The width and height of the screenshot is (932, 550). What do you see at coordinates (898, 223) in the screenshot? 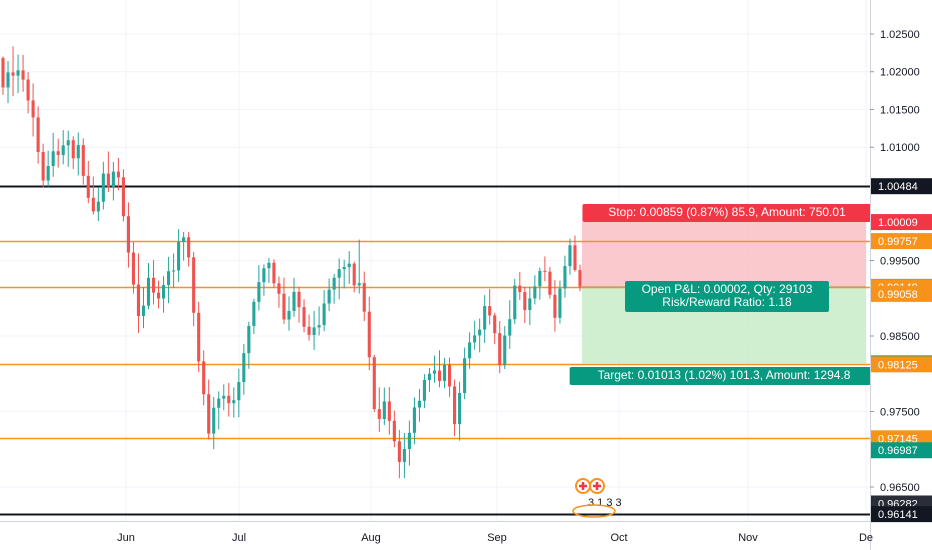
I see `price-label-text: 1.00009` at bounding box center [898, 223].